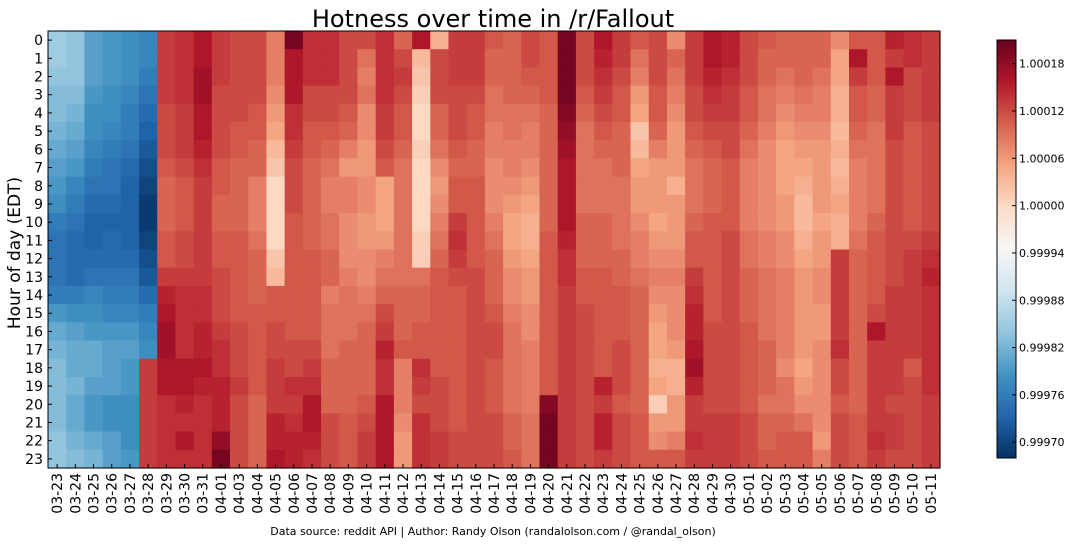  Describe the element at coordinates (750, 493) in the screenshot. I see `x-tick-label: 05-01` at that location.